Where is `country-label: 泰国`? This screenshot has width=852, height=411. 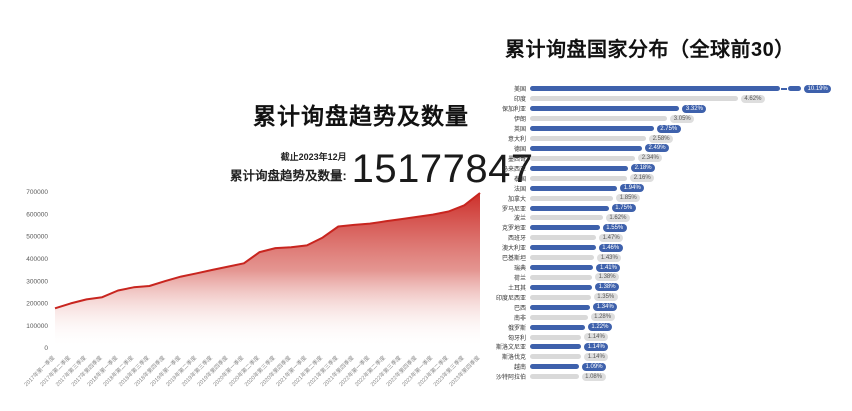
country-label: 泰国 is located at coordinates (519, 179).